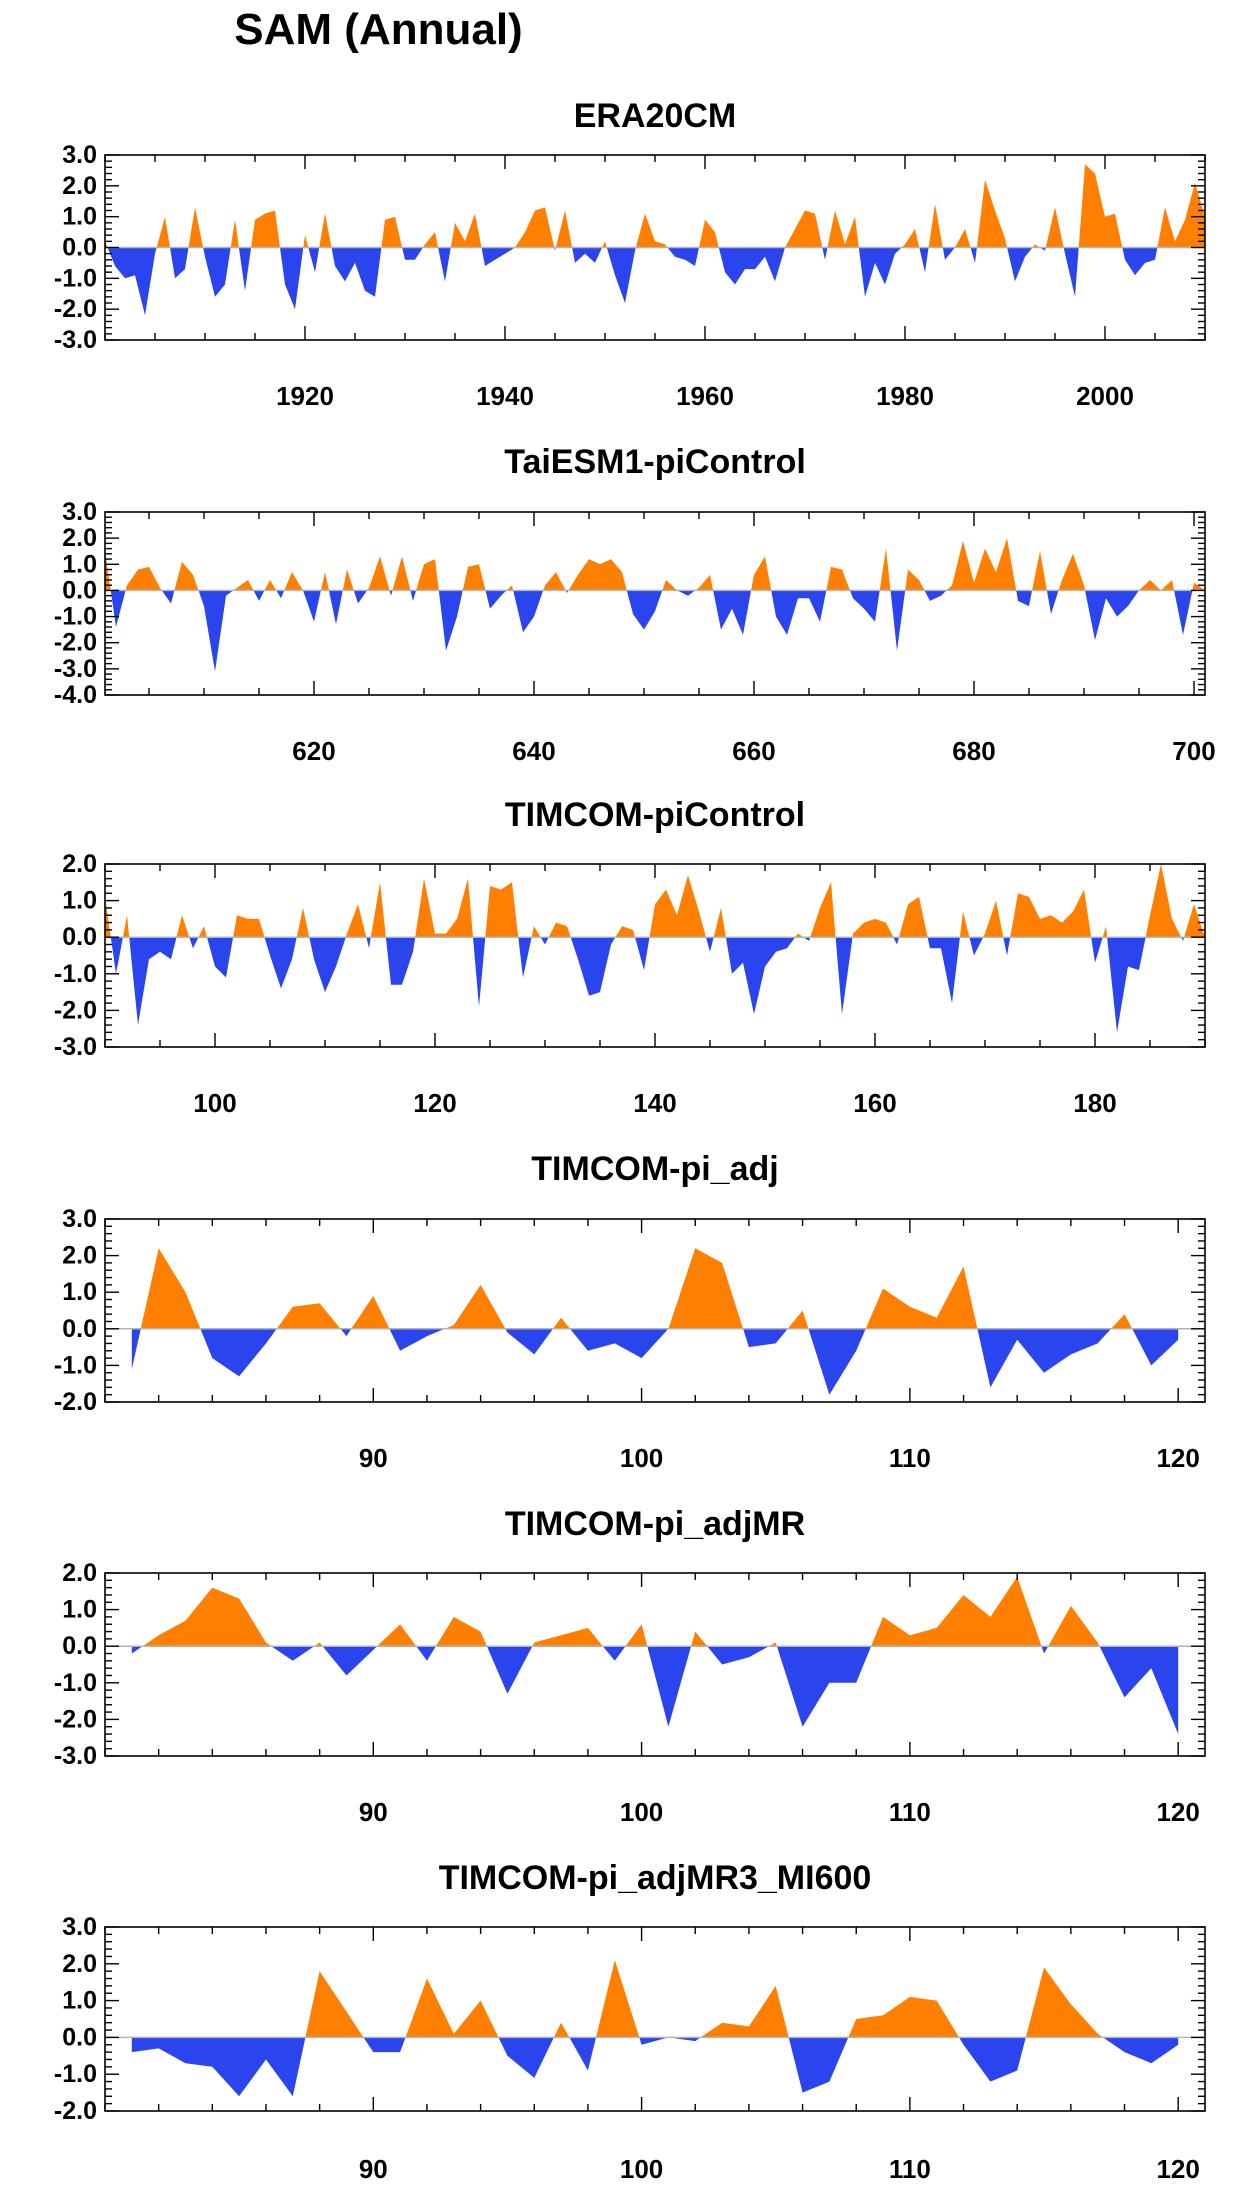 Image resolution: width=1235 pixels, height=2185 pixels. I want to click on y-tick-label: -2.0, so click(75, 2111).